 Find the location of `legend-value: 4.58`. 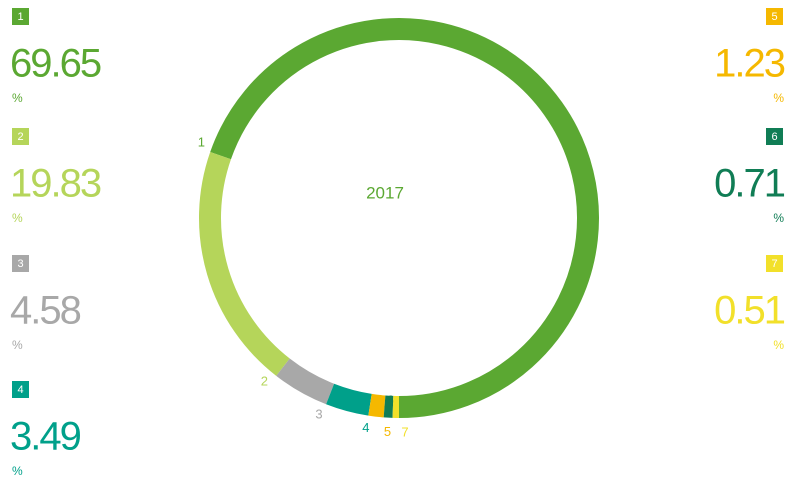

legend-value: 4.58 is located at coordinates (45, 311).